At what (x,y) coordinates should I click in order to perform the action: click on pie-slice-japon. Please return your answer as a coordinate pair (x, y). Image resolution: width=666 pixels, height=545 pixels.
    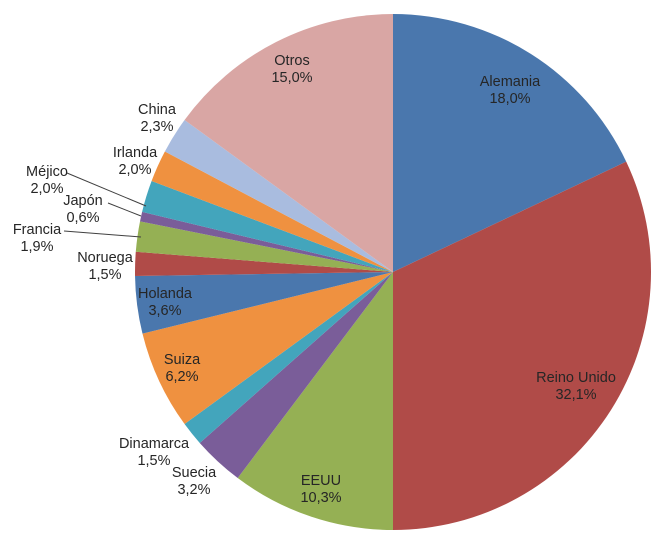
    Looking at the image, I should click on (266, 241).